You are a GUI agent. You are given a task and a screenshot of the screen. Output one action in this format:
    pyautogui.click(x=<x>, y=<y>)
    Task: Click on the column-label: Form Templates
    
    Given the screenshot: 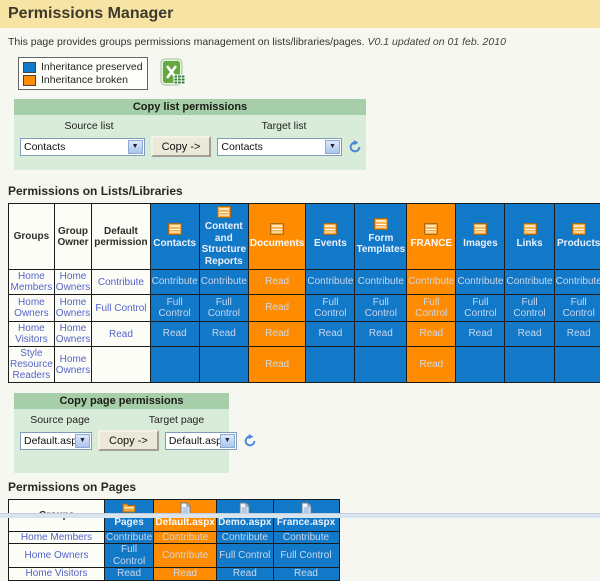 What is the action you would take?
    pyautogui.click(x=380, y=244)
    